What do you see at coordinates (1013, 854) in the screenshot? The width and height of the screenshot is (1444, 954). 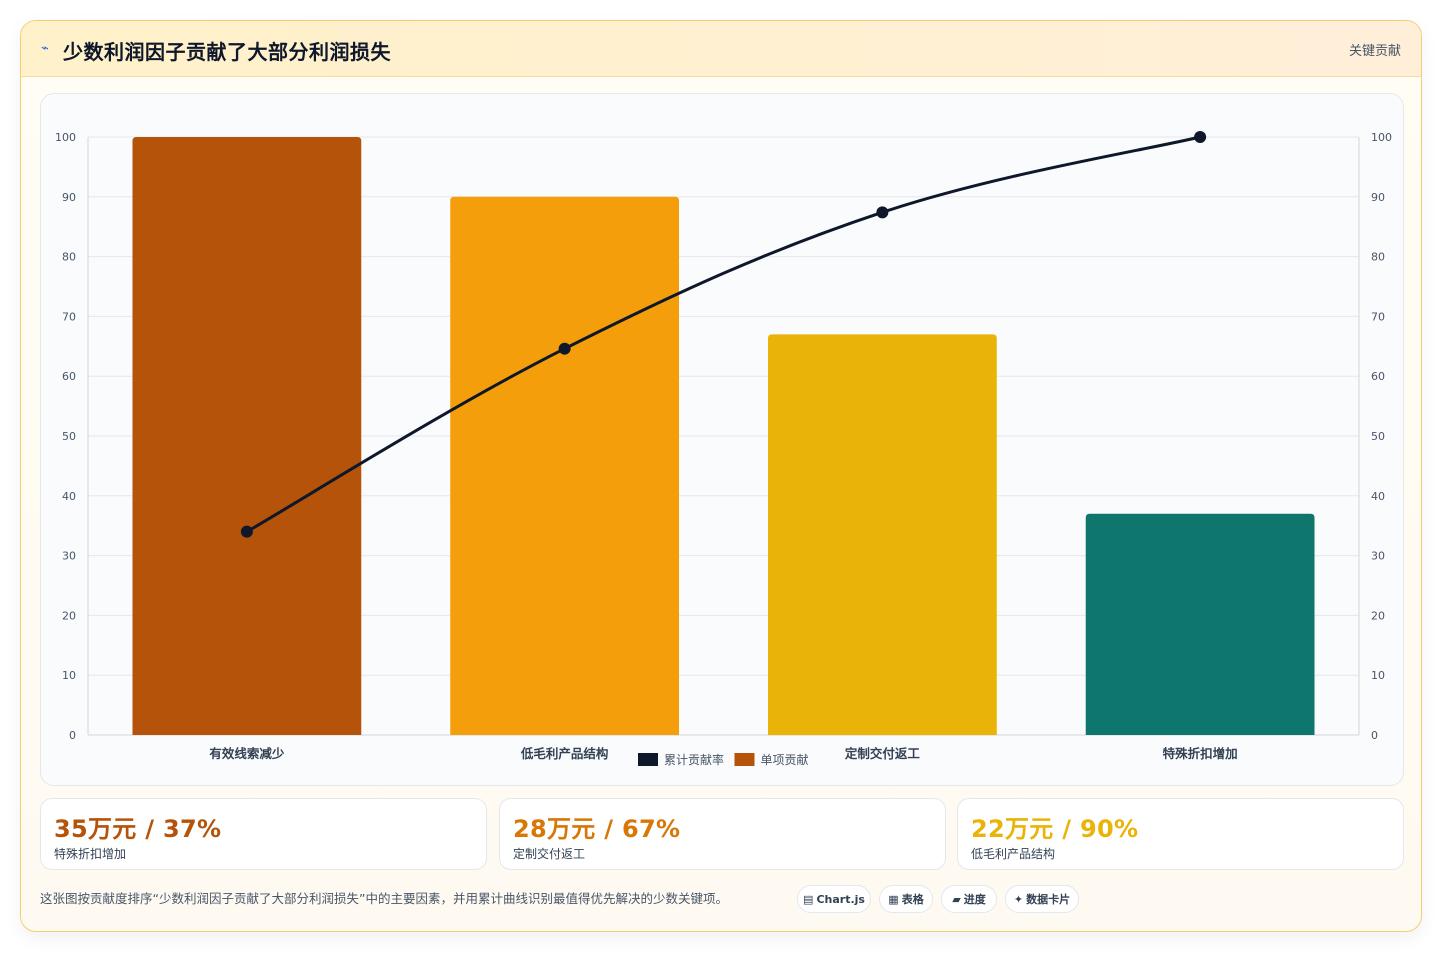 I see `stat-label: 低毛利产品结构` at bounding box center [1013, 854].